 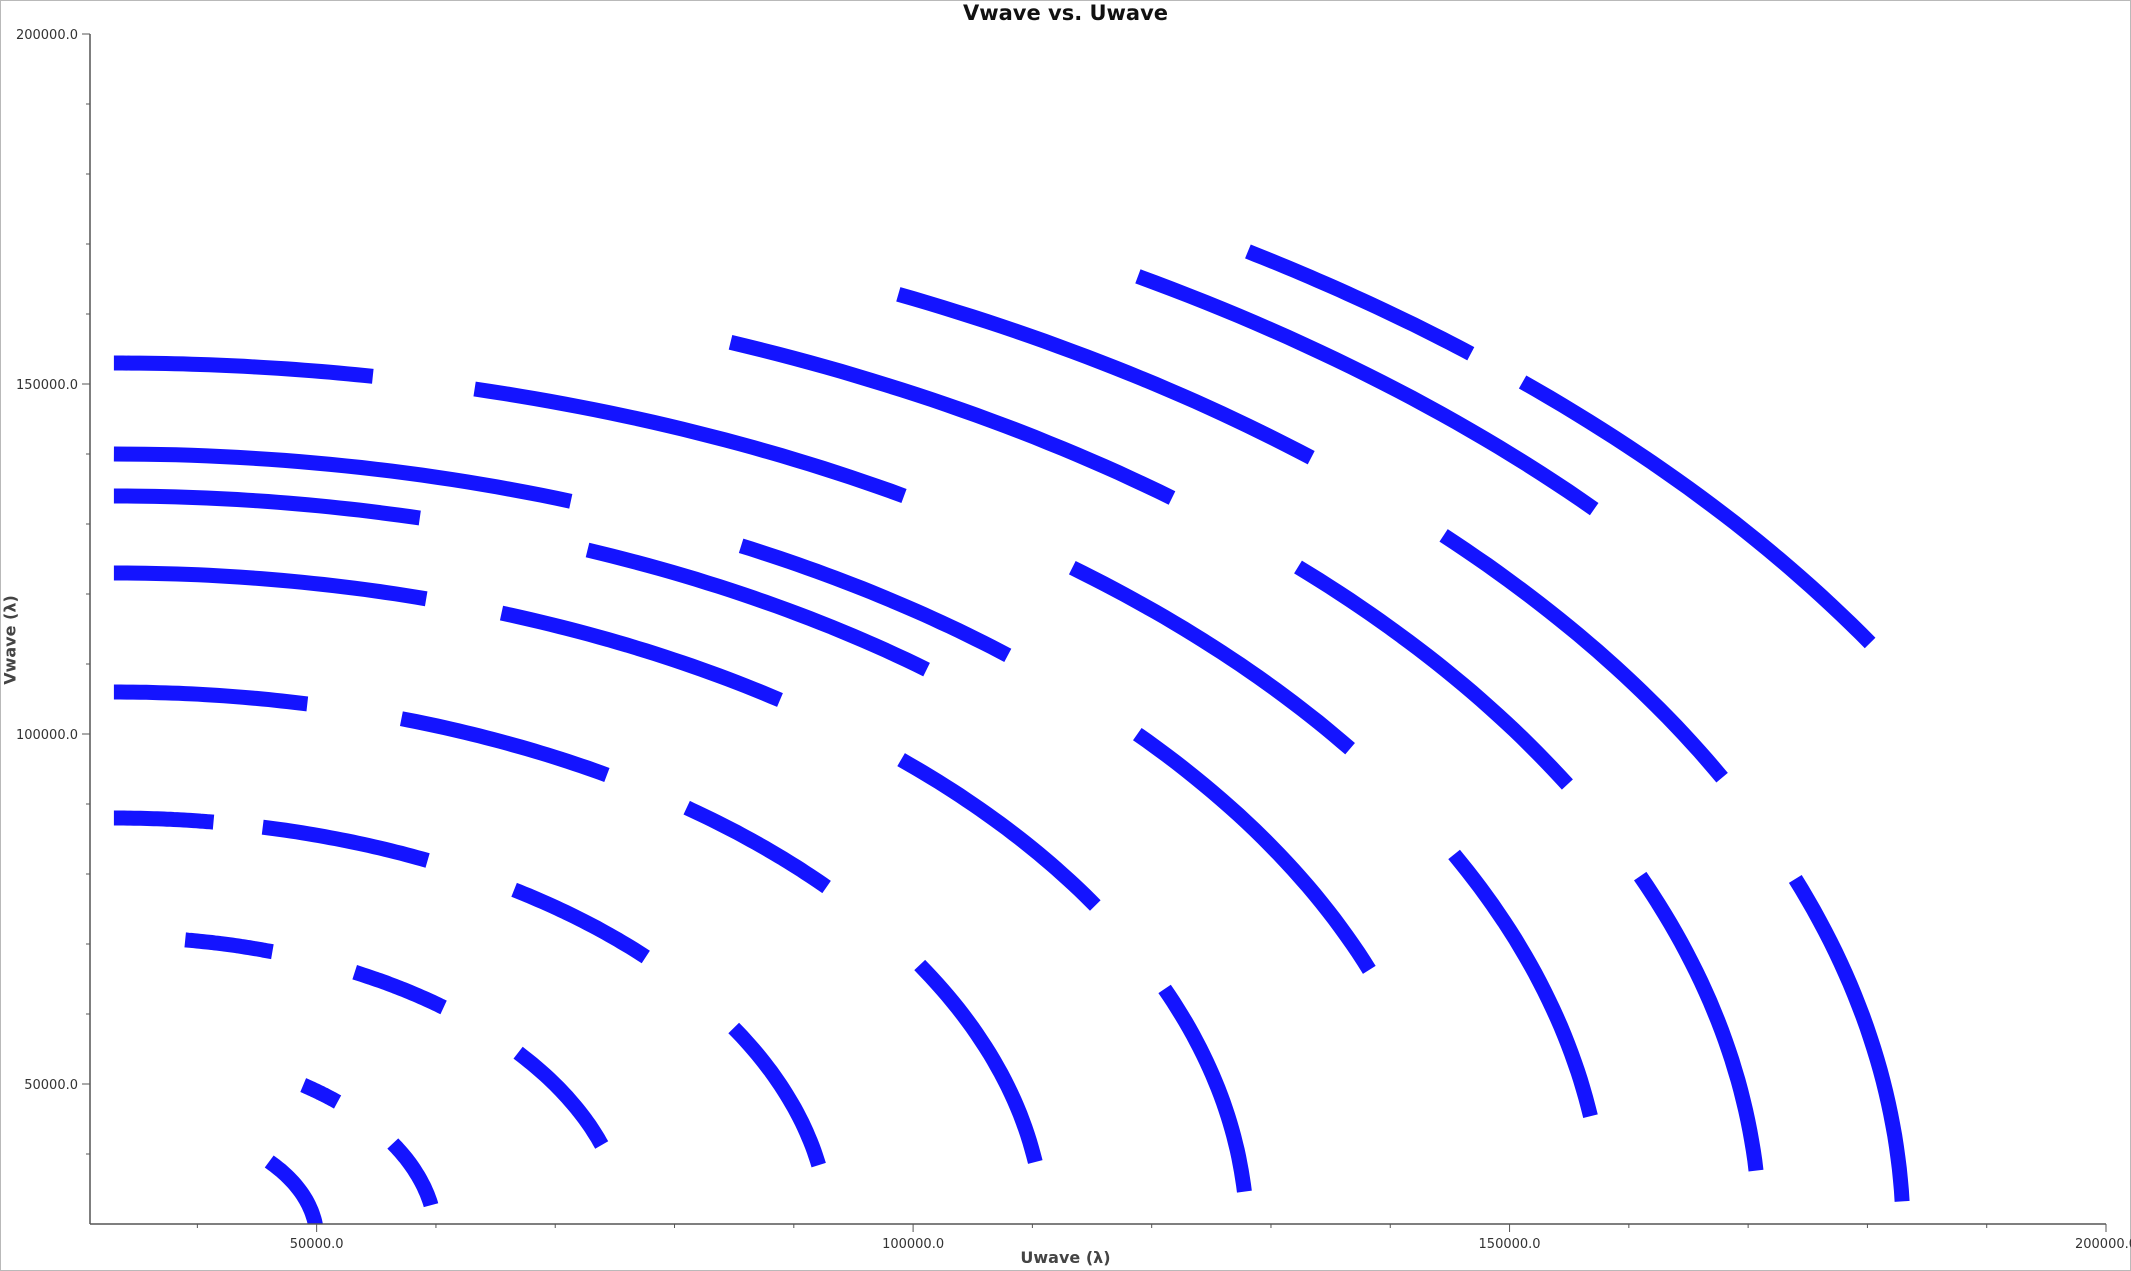 What do you see at coordinates (47, 385) in the screenshot?
I see `y-tick-label: 150000.0` at bounding box center [47, 385].